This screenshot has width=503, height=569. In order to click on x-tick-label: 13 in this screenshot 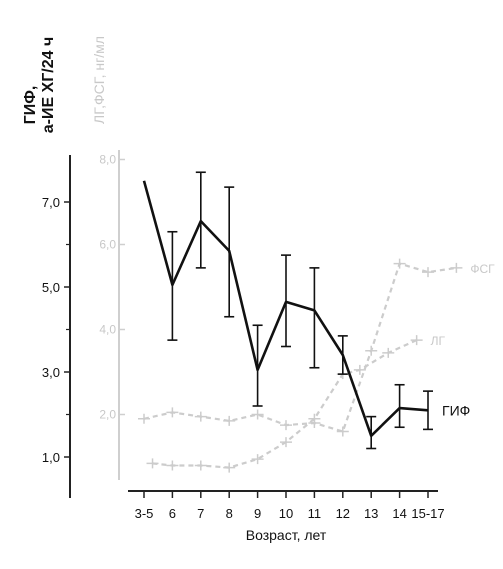, I will do `click(371, 513)`.